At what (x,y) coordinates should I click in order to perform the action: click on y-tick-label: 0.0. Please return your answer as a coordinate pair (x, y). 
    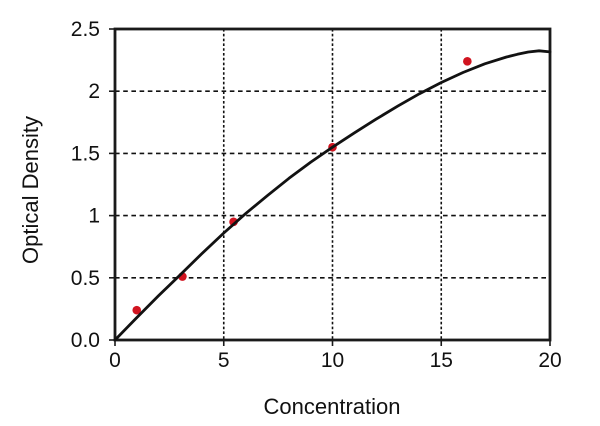
    Looking at the image, I should click on (85, 340).